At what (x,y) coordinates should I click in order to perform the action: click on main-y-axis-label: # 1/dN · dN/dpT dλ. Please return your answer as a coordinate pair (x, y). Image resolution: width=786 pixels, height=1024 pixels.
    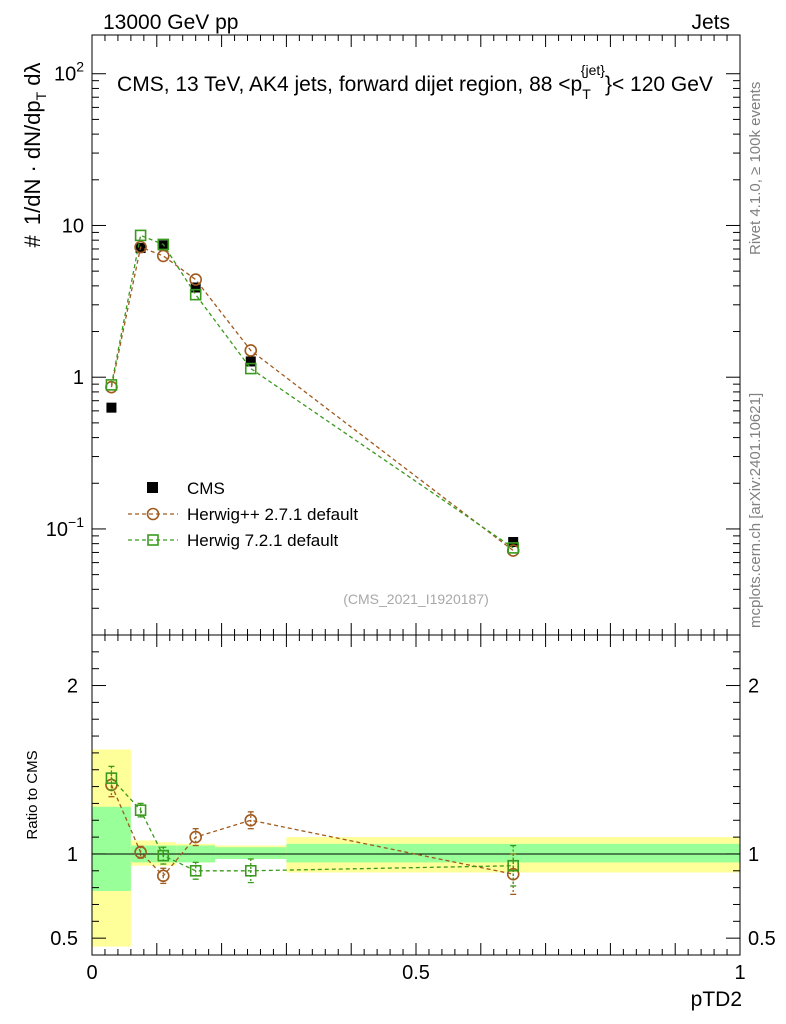
    Looking at the image, I should click on (34, 154).